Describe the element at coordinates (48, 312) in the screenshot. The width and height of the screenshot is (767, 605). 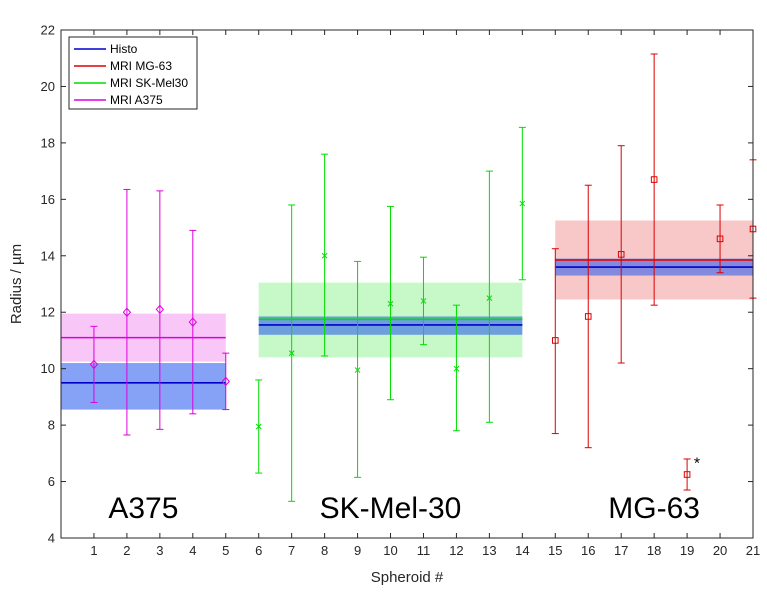
I see `y-tick-label: 12` at that location.